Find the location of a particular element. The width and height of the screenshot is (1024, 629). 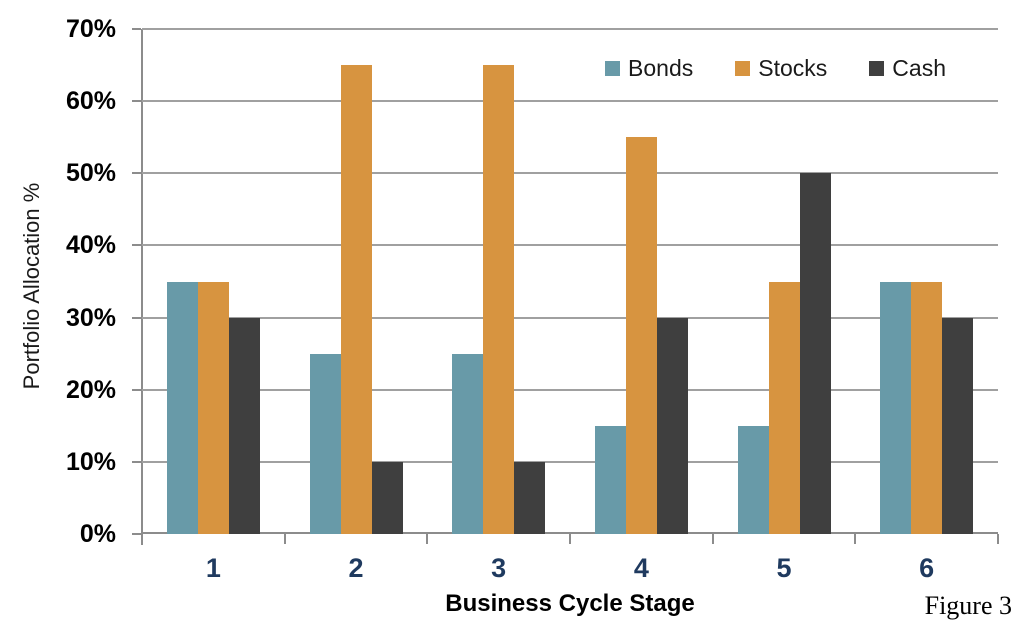

legend-item-cash: Cash is located at coordinates (907, 68).